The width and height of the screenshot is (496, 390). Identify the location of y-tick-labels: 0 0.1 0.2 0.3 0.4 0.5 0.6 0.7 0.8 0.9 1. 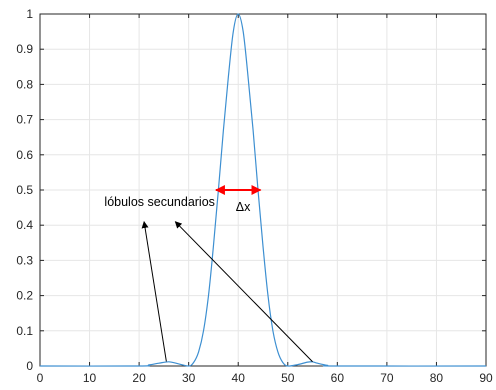
(24, 190).